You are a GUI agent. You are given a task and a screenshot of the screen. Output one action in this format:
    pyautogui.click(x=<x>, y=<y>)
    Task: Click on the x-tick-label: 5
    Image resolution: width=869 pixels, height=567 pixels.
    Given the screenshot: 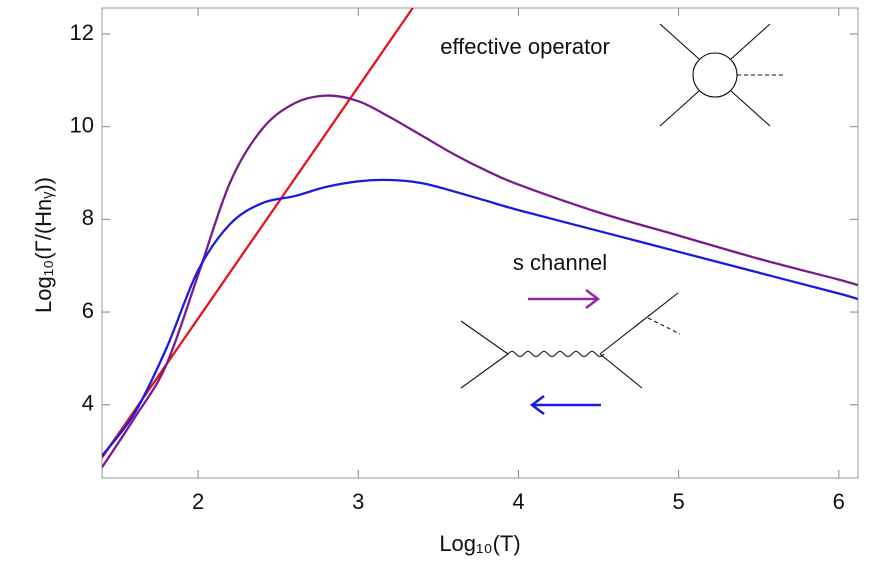 What is the action you would take?
    pyautogui.click(x=678, y=501)
    